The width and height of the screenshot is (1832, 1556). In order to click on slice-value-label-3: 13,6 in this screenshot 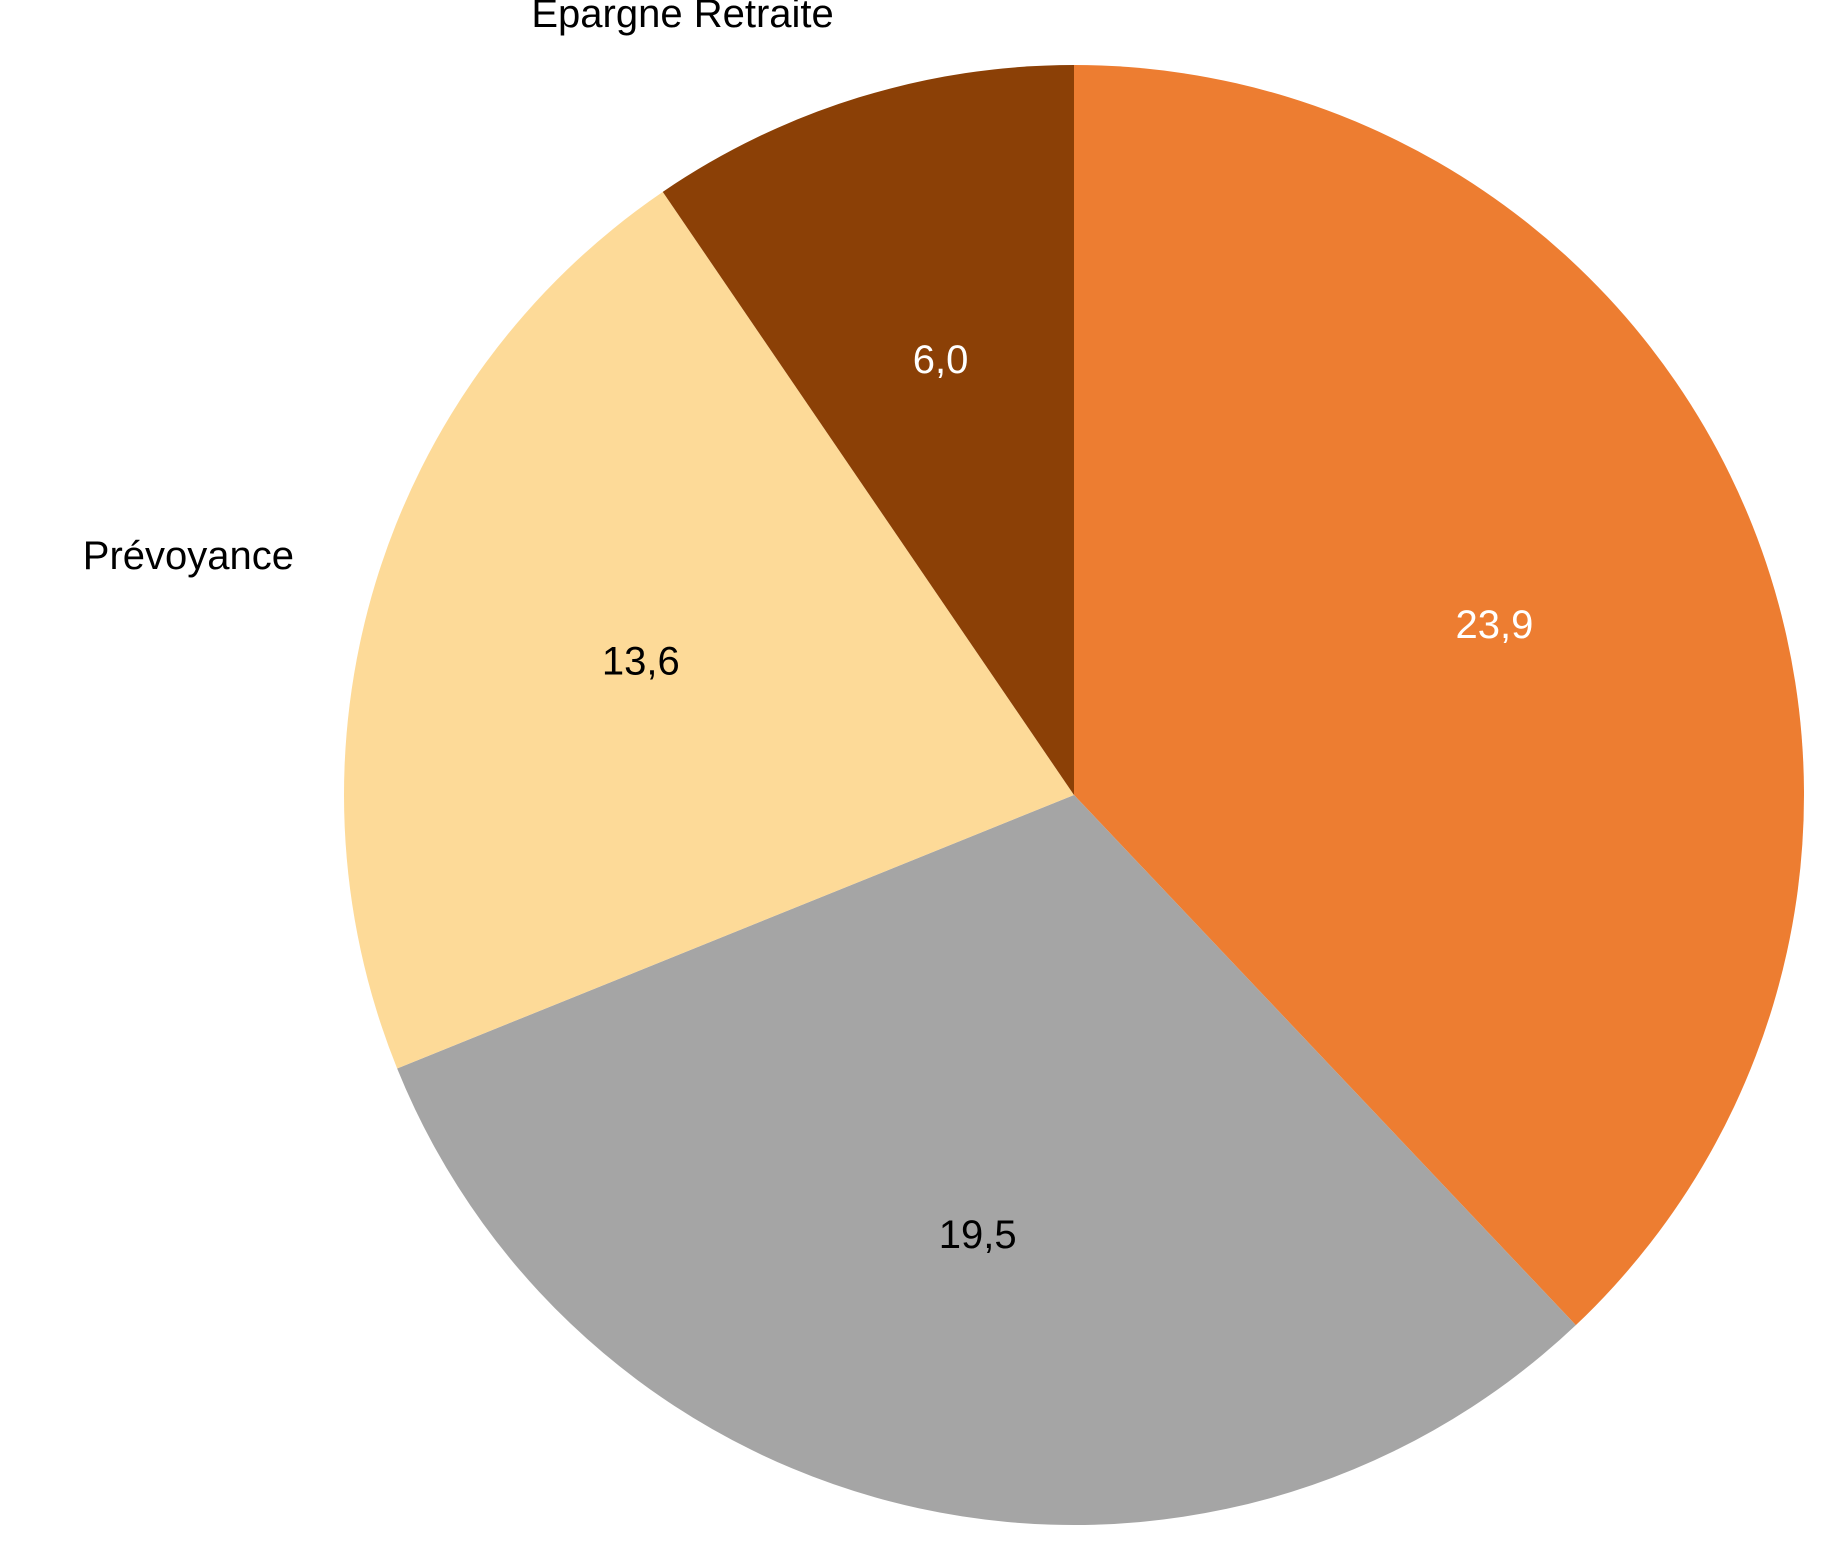, I will do `click(641, 661)`.